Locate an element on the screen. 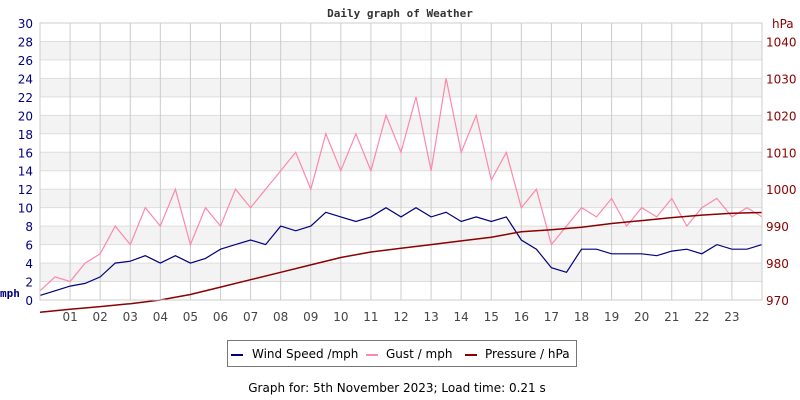 This screenshot has height=400, width=800. x-tick-label: 18 is located at coordinates (581, 317).